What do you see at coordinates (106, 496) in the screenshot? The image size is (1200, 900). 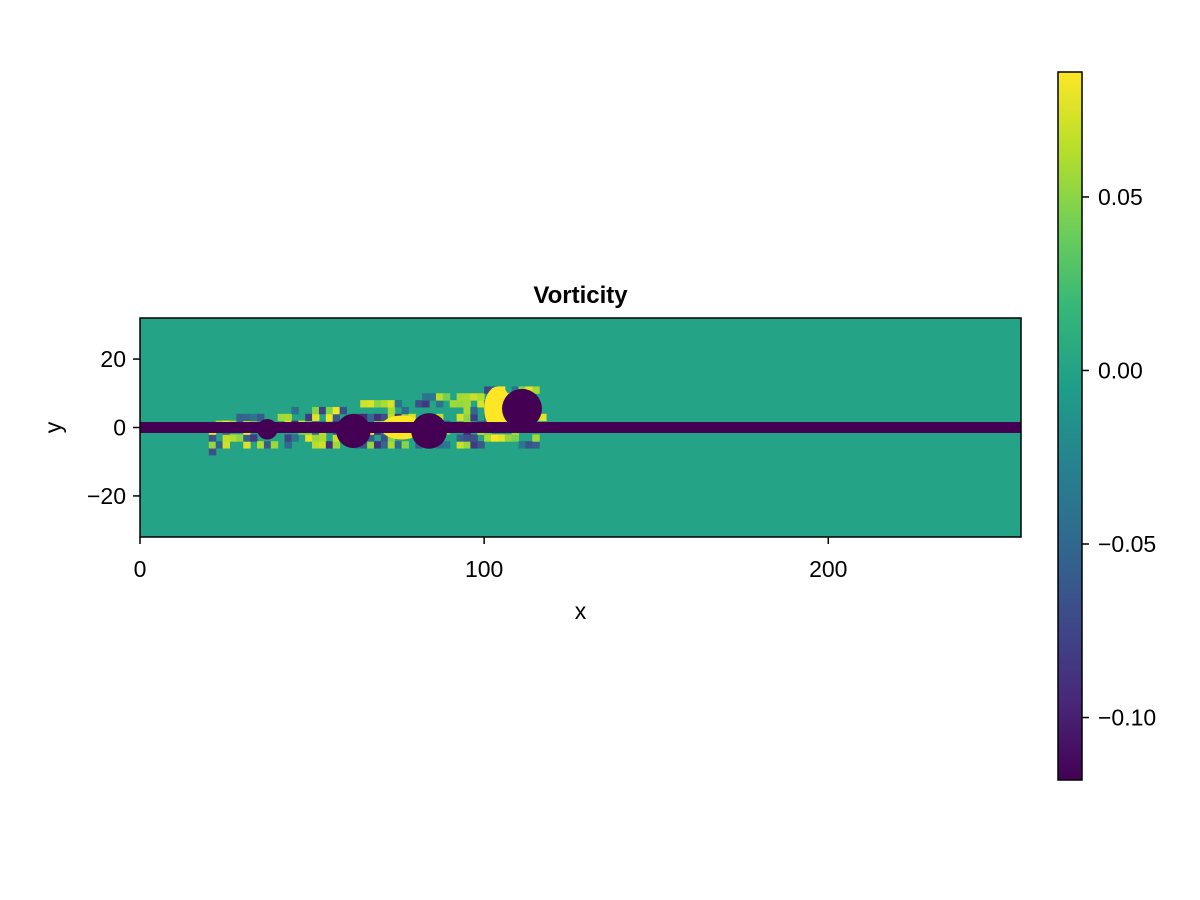 I see `y-tick-label: −20` at bounding box center [106, 496].